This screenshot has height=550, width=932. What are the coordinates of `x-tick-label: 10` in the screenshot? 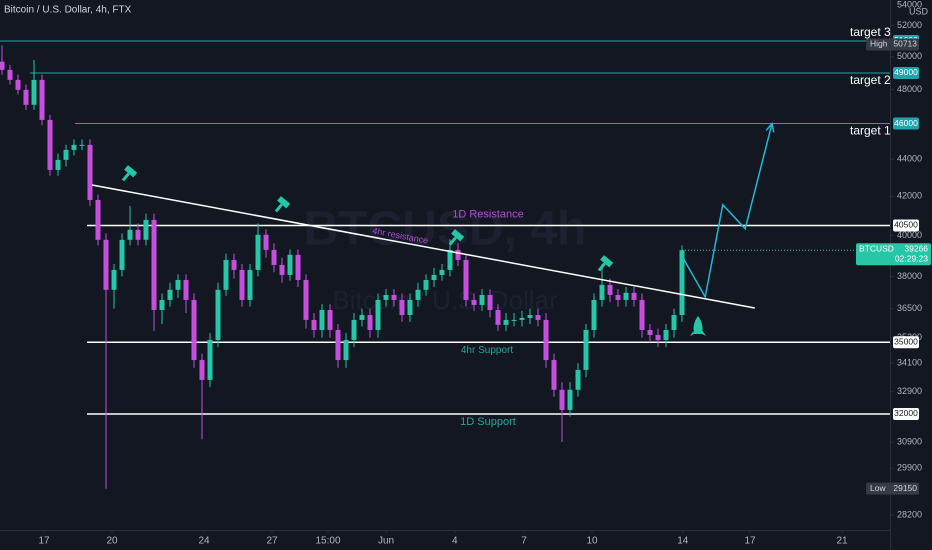 It's located at (592, 541).